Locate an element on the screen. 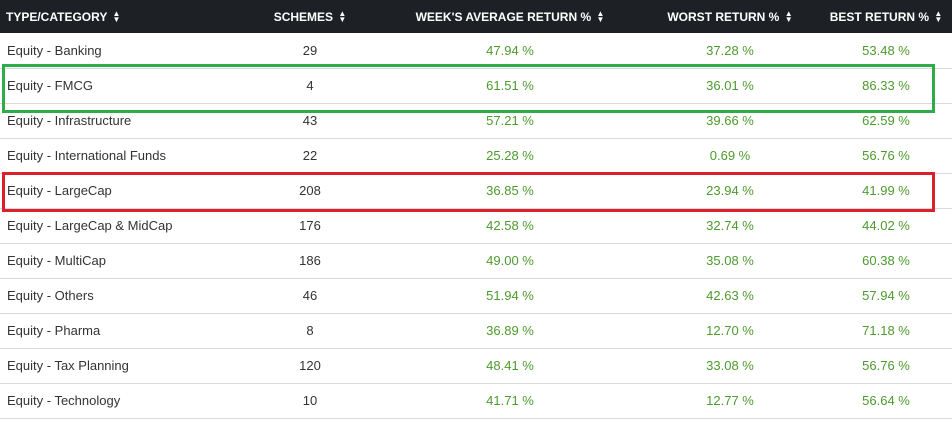 The height and width of the screenshot is (427, 952). cell-worst: 35.08 % is located at coordinates (730, 260).